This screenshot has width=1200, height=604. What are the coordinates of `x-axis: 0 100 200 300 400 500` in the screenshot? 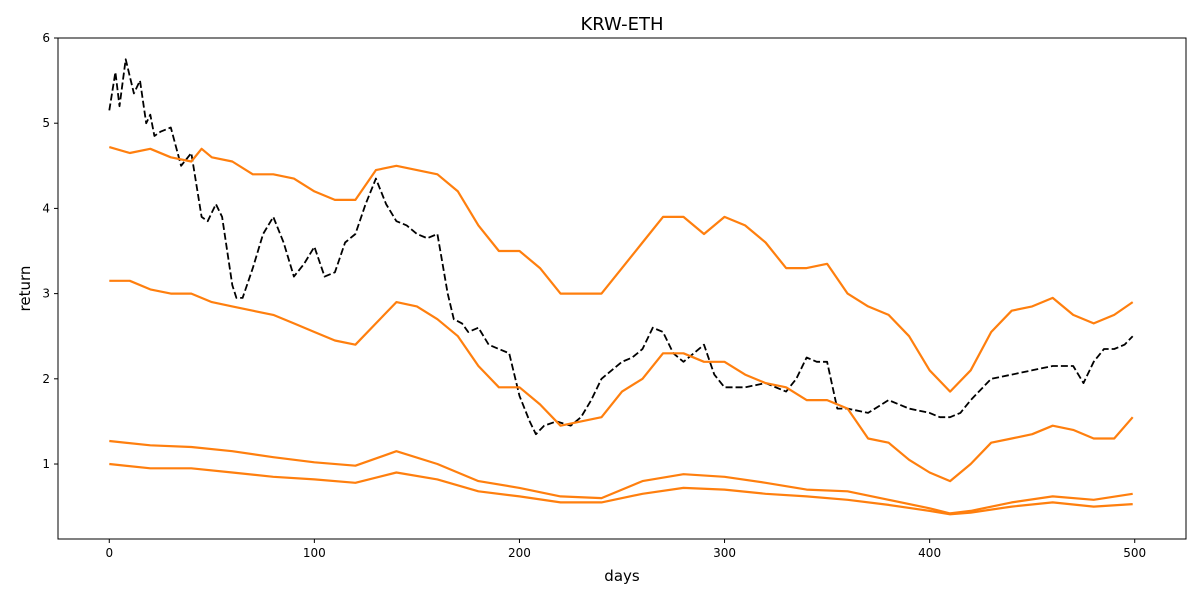 It's located at (625, 549).